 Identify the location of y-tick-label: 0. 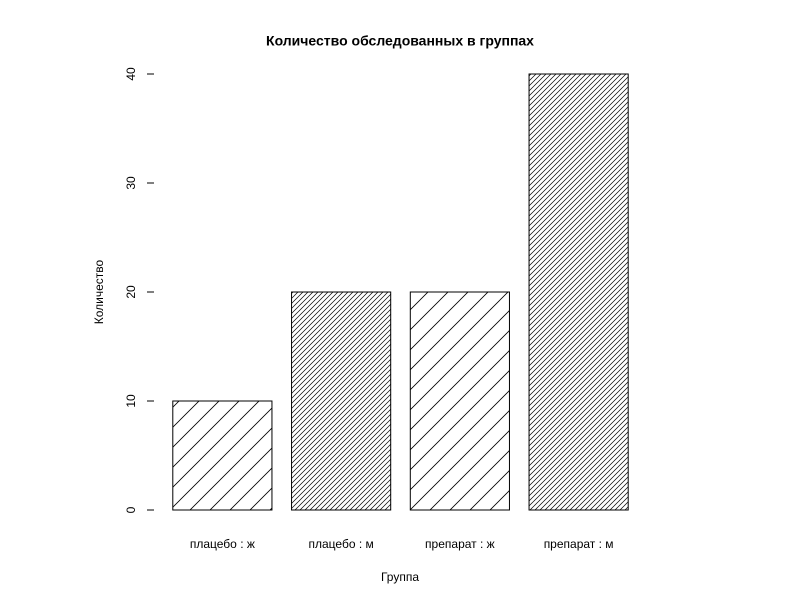
(131, 509).